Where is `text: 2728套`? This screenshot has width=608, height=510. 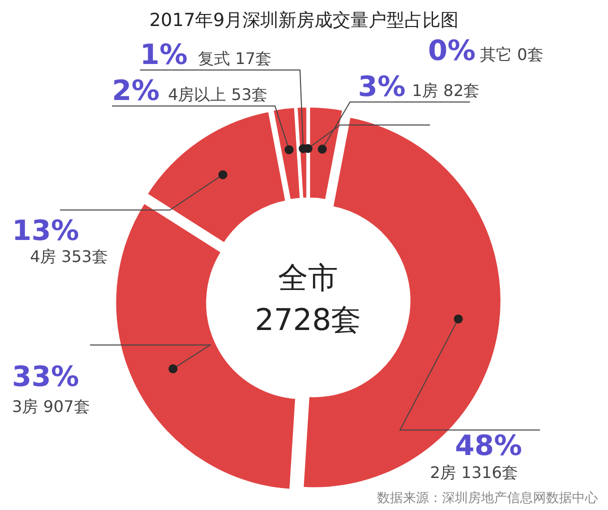 text: 2728套 is located at coordinates (308, 320).